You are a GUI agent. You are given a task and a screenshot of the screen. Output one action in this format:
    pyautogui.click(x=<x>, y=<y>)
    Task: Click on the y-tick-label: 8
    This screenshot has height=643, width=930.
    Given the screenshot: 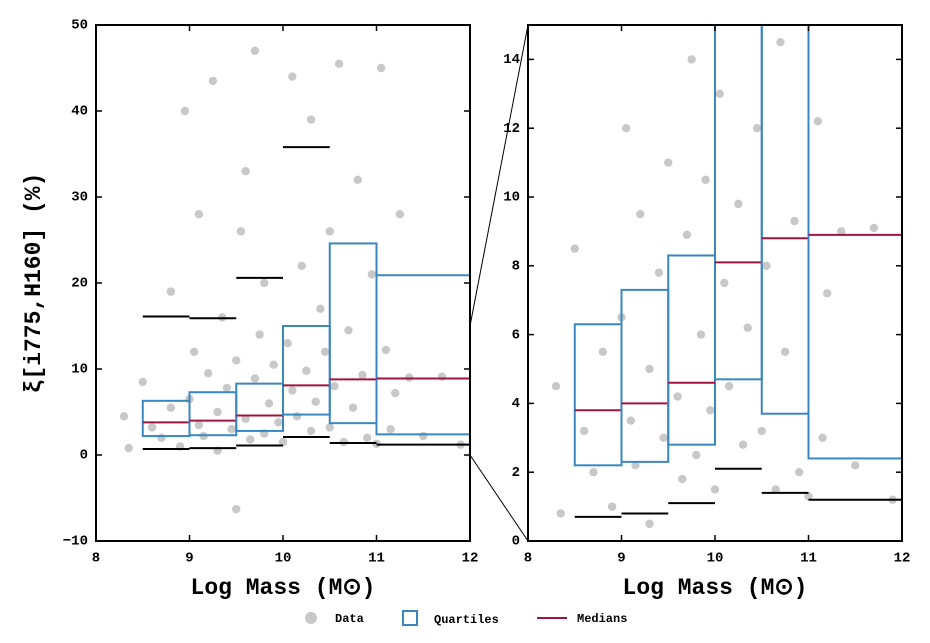 What is the action you would take?
    pyautogui.click(x=516, y=267)
    